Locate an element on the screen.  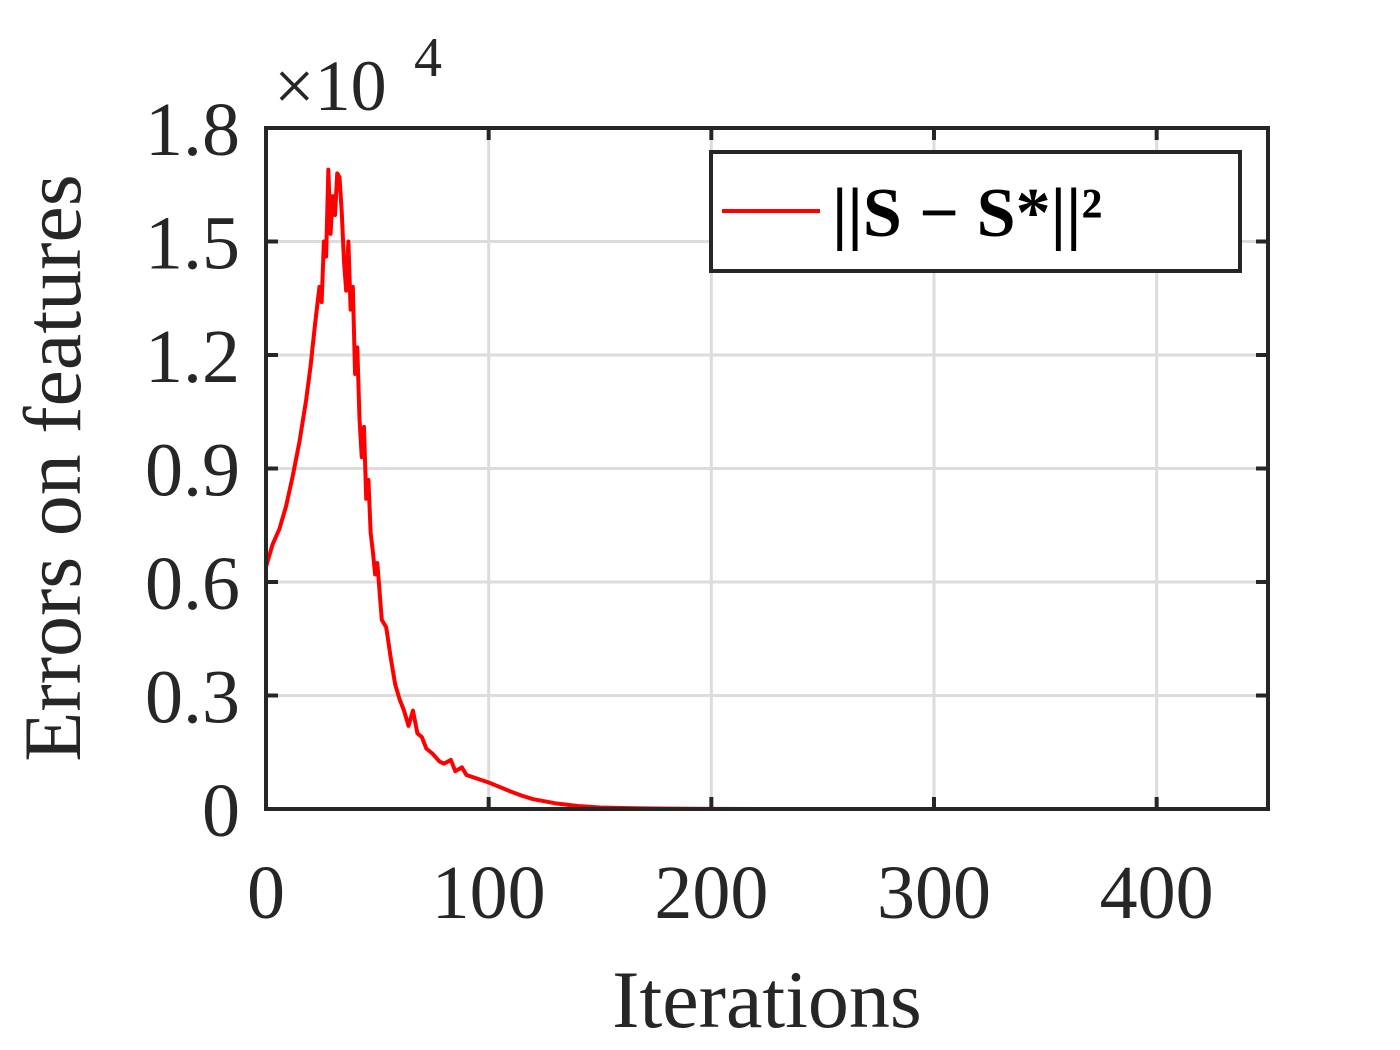
x-tick-labels: 0 100 200 300 400 is located at coordinates (730, 893).